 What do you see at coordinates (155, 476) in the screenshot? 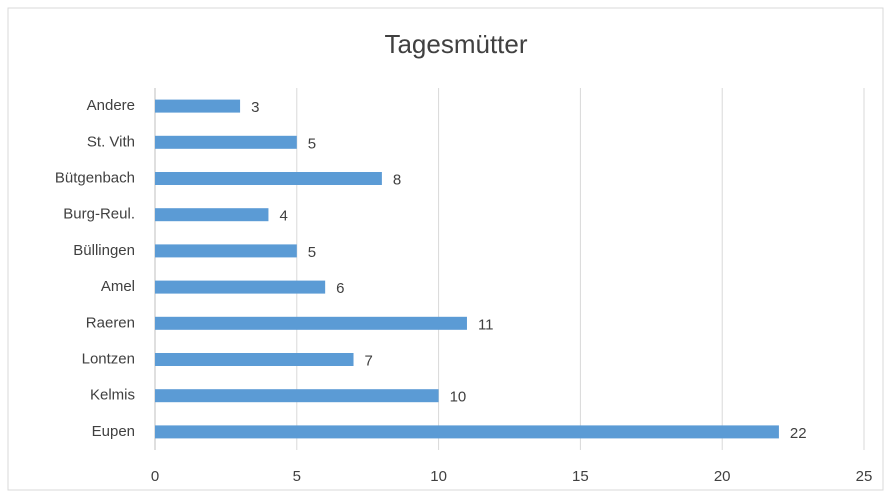
I see `x-tick-label: 0` at bounding box center [155, 476].